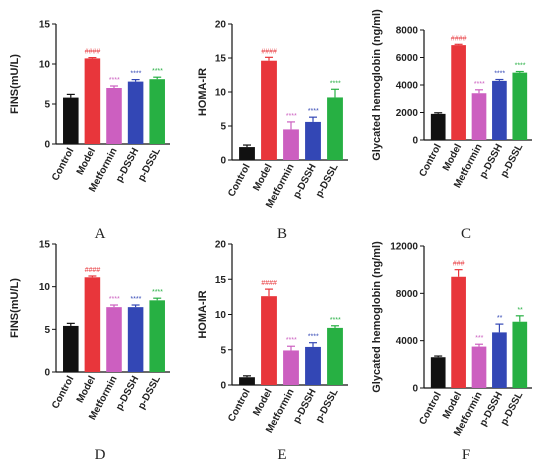 Image resolution: width=543 pixels, height=467 pixels. Describe the element at coordinates (404, 247) in the screenshot. I see `y-tick-label: 12000` at that location.